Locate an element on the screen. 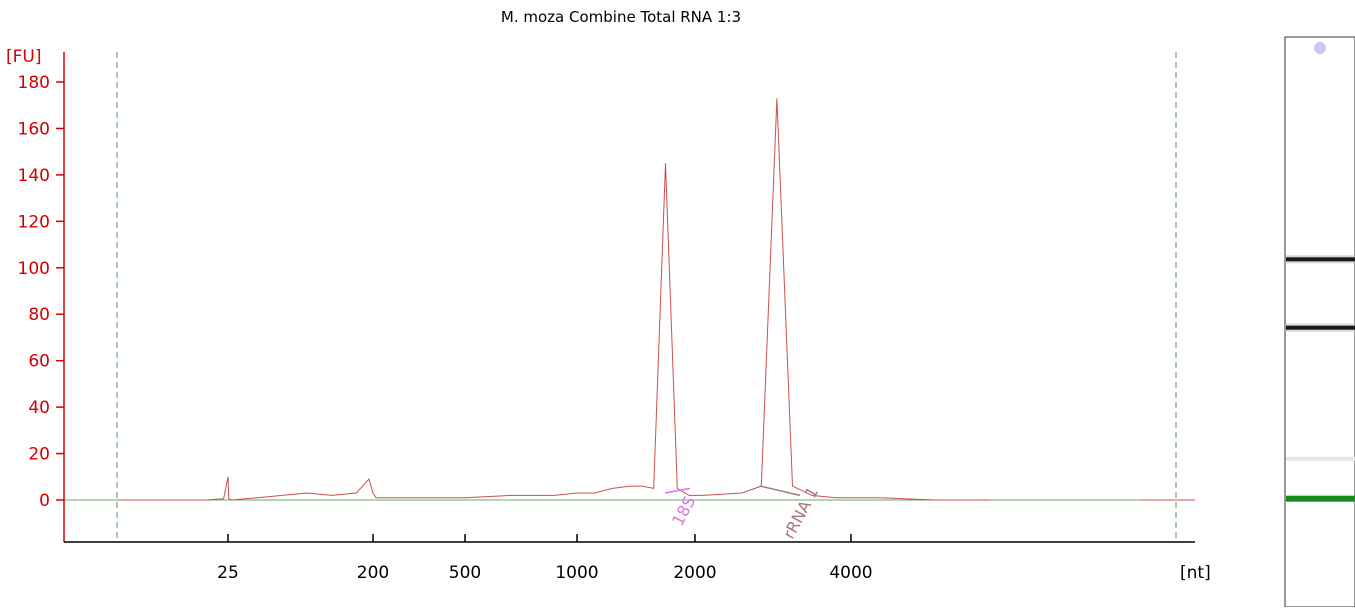  gel-lane is located at coordinates (1319, 322).